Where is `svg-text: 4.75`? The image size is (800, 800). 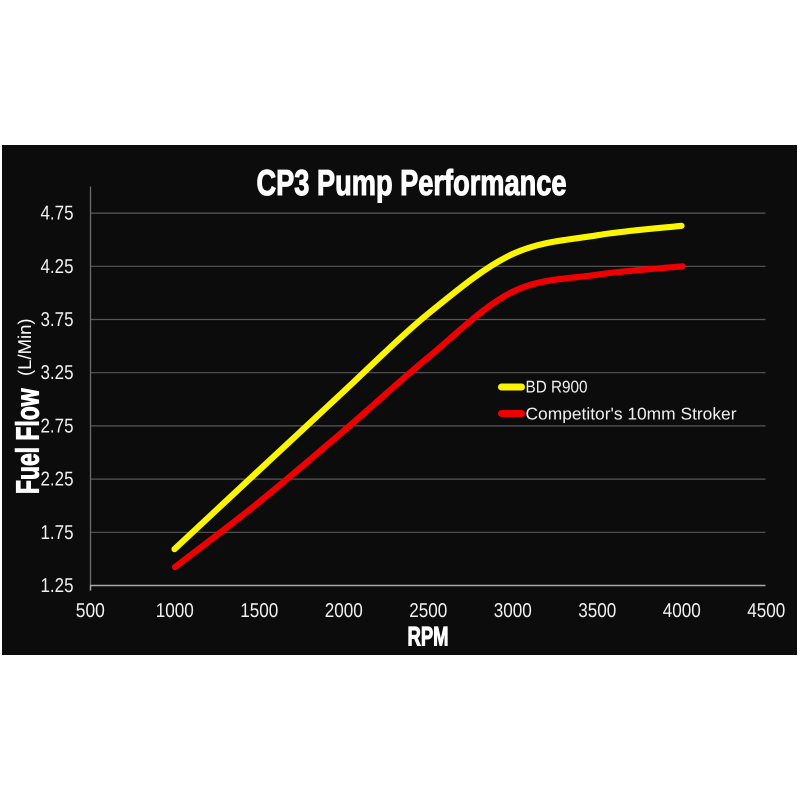 svg-text: 4.75 is located at coordinates (57, 214).